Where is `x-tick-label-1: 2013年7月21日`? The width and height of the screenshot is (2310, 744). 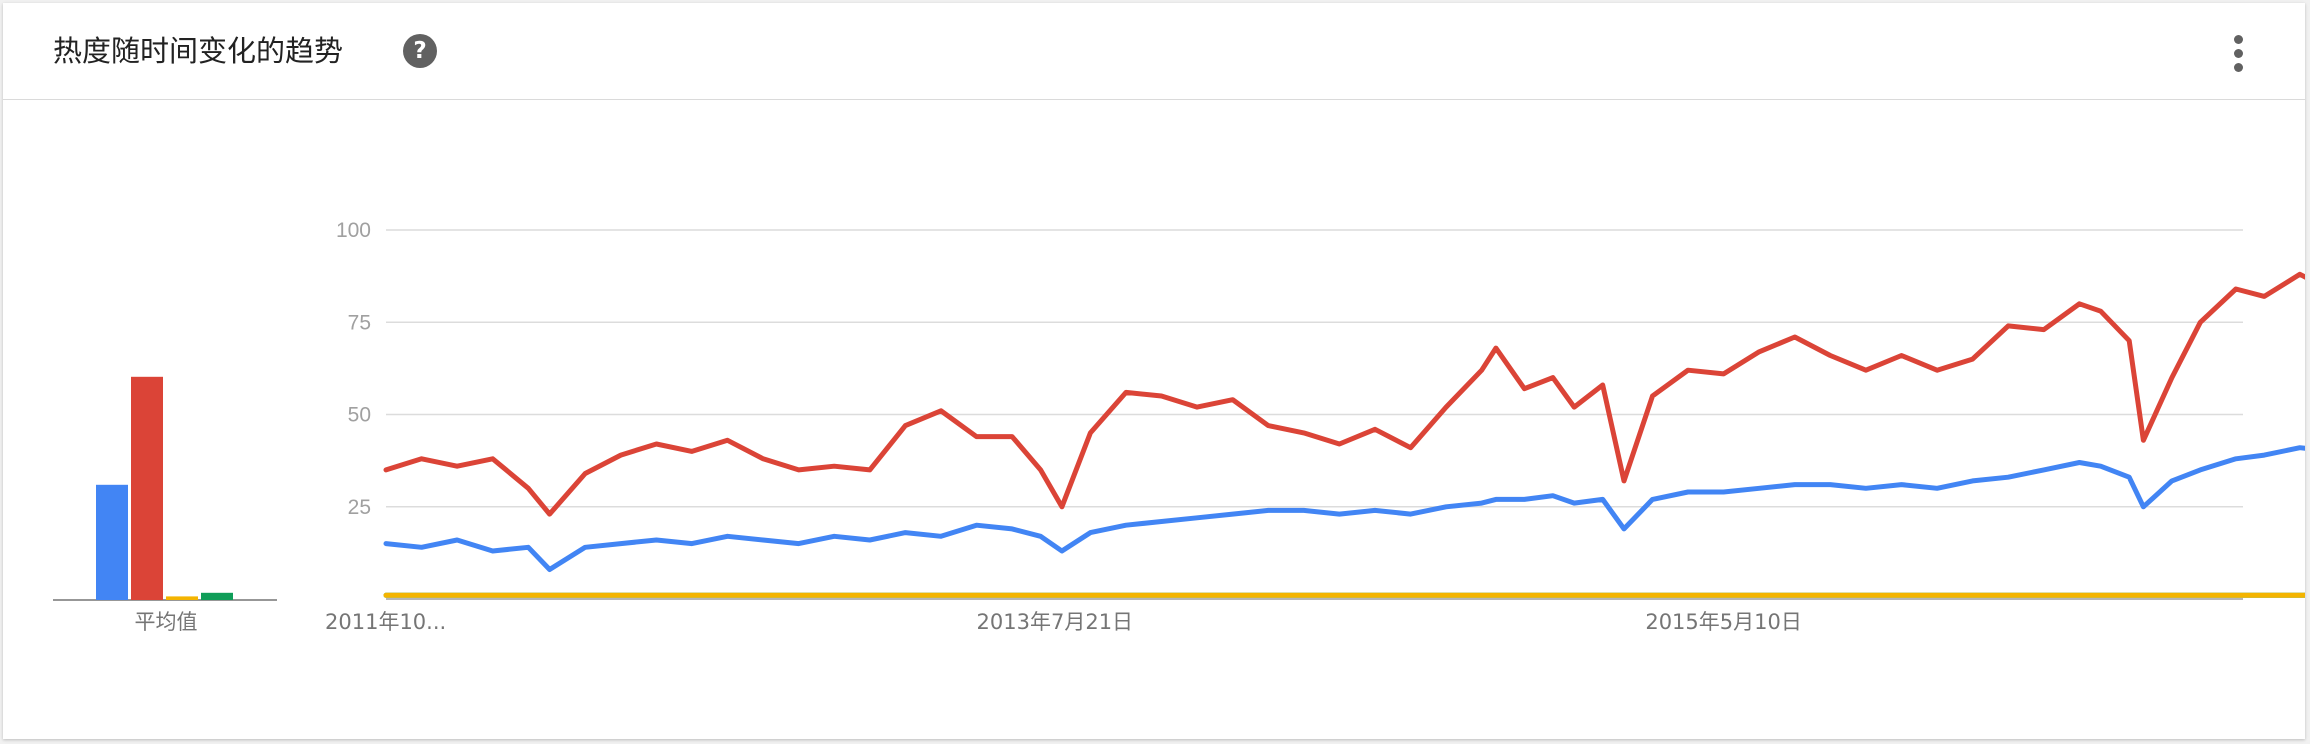 x-tick-label-1: 2013年7月21日 is located at coordinates (1055, 622).